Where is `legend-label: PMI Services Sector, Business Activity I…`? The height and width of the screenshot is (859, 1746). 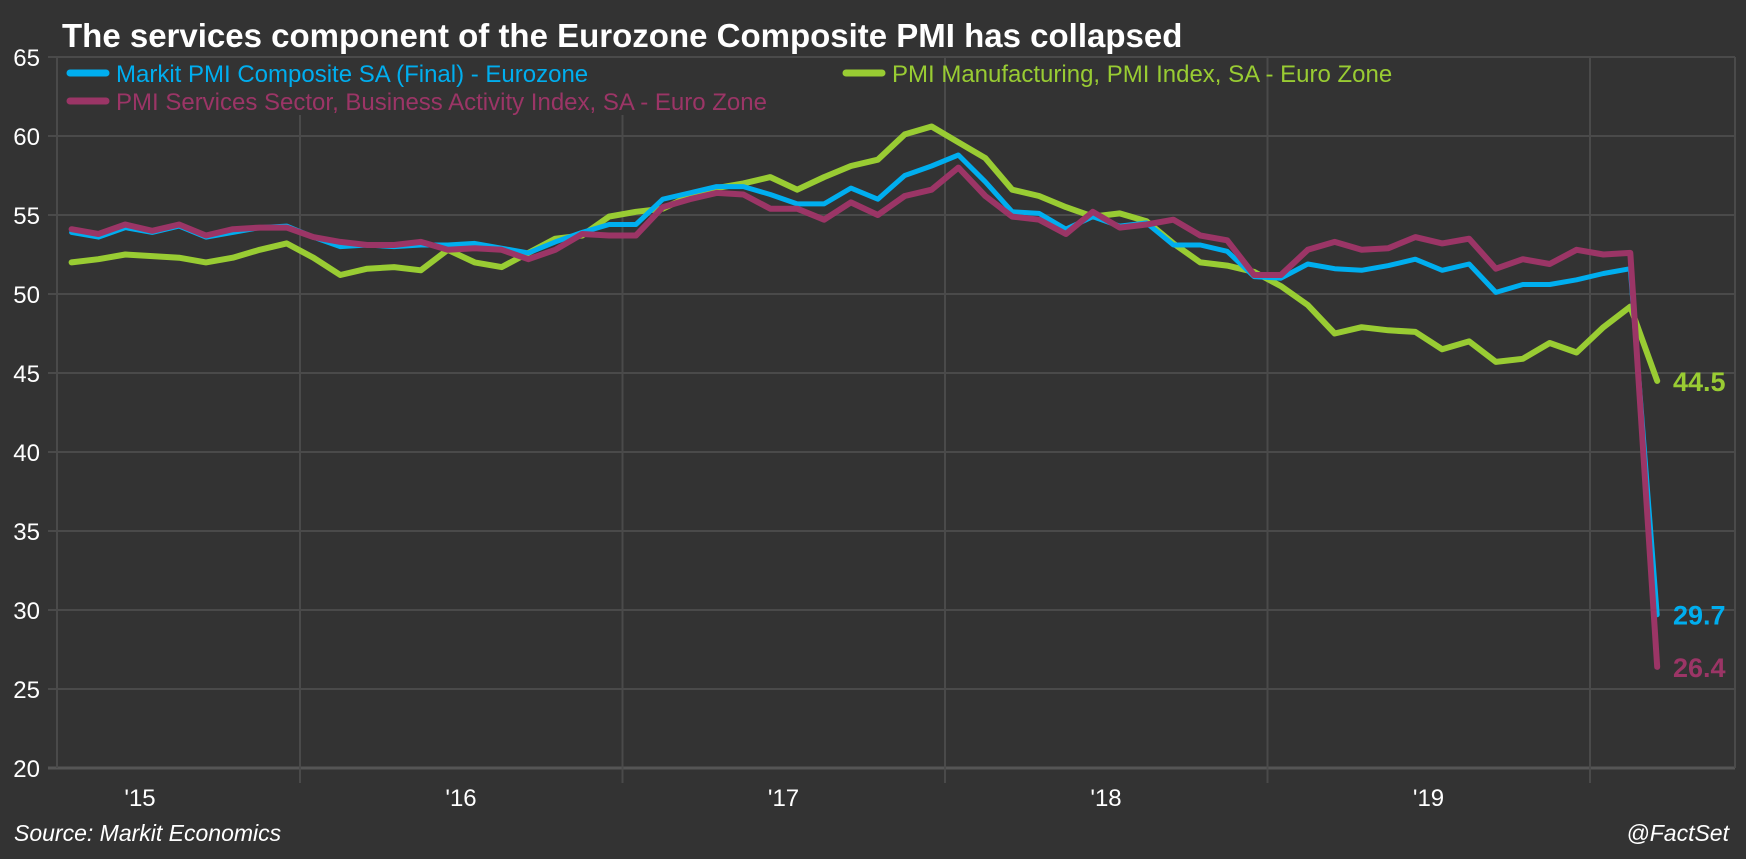 legend-label: PMI Services Sector, Business Activity I… is located at coordinates (441, 102).